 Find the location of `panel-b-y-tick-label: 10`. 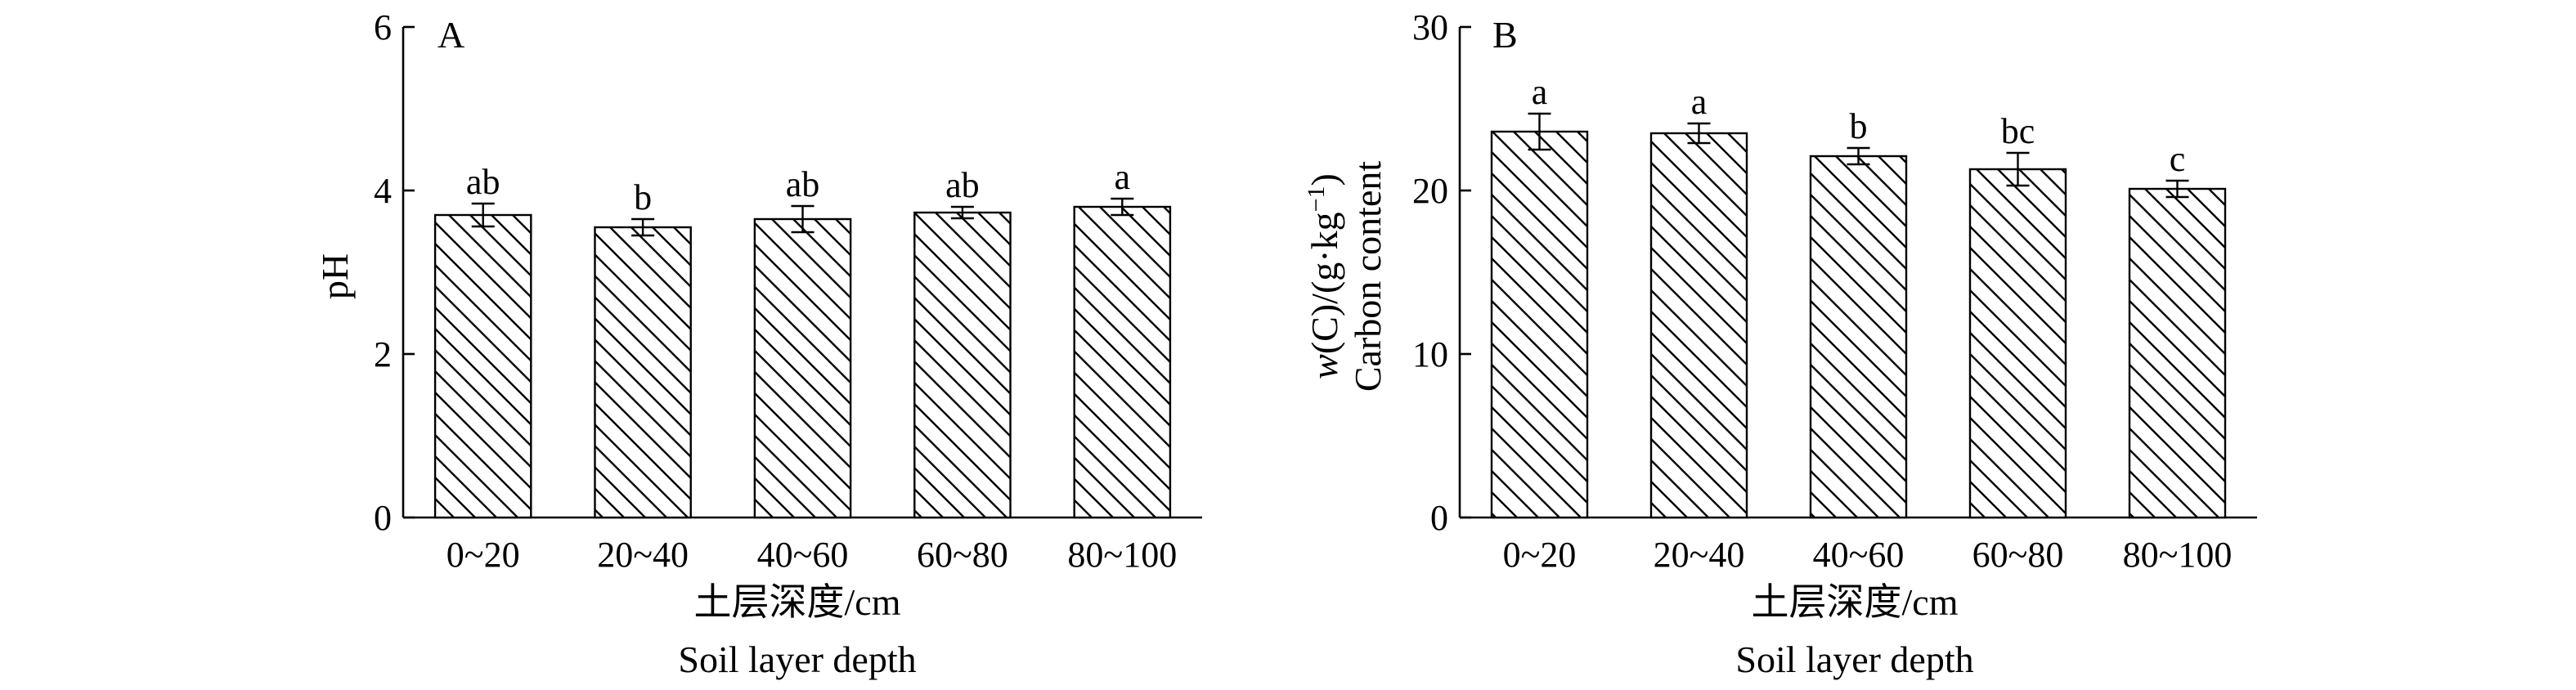

panel-b-y-tick-label: 10 is located at coordinates (1430, 354).